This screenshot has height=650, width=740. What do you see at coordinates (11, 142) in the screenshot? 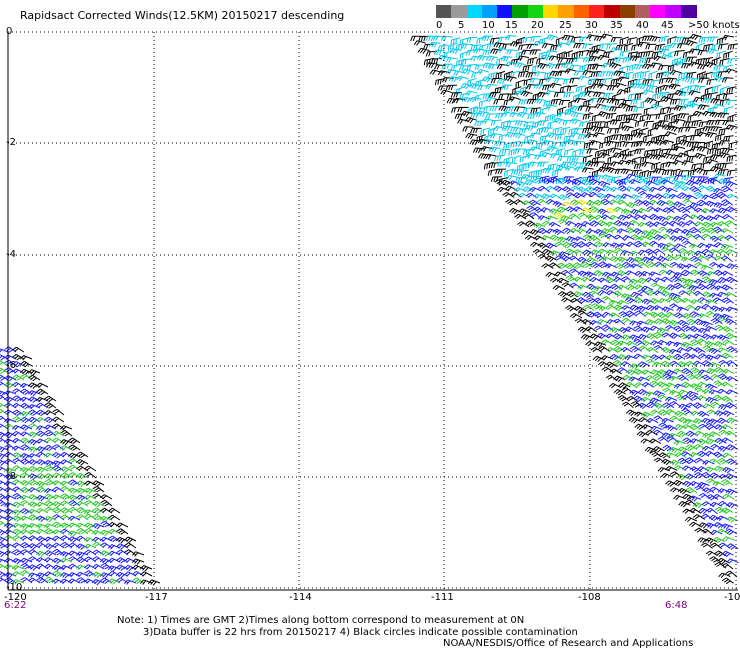
I see `latitude-tick-label: -2` at bounding box center [11, 142].